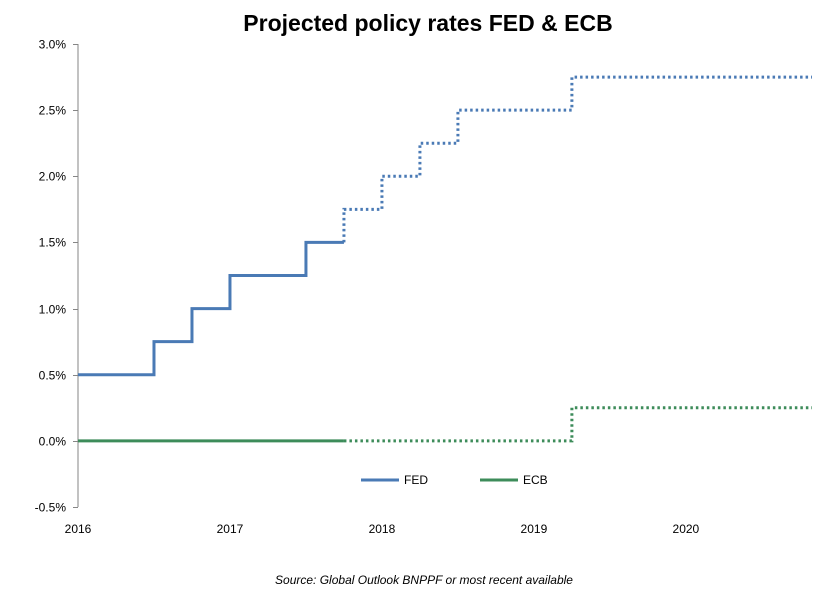 This screenshot has width=823, height=595. What do you see at coordinates (53, 243) in the screenshot?
I see `y-tick-label: 1.5%` at bounding box center [53, 243].